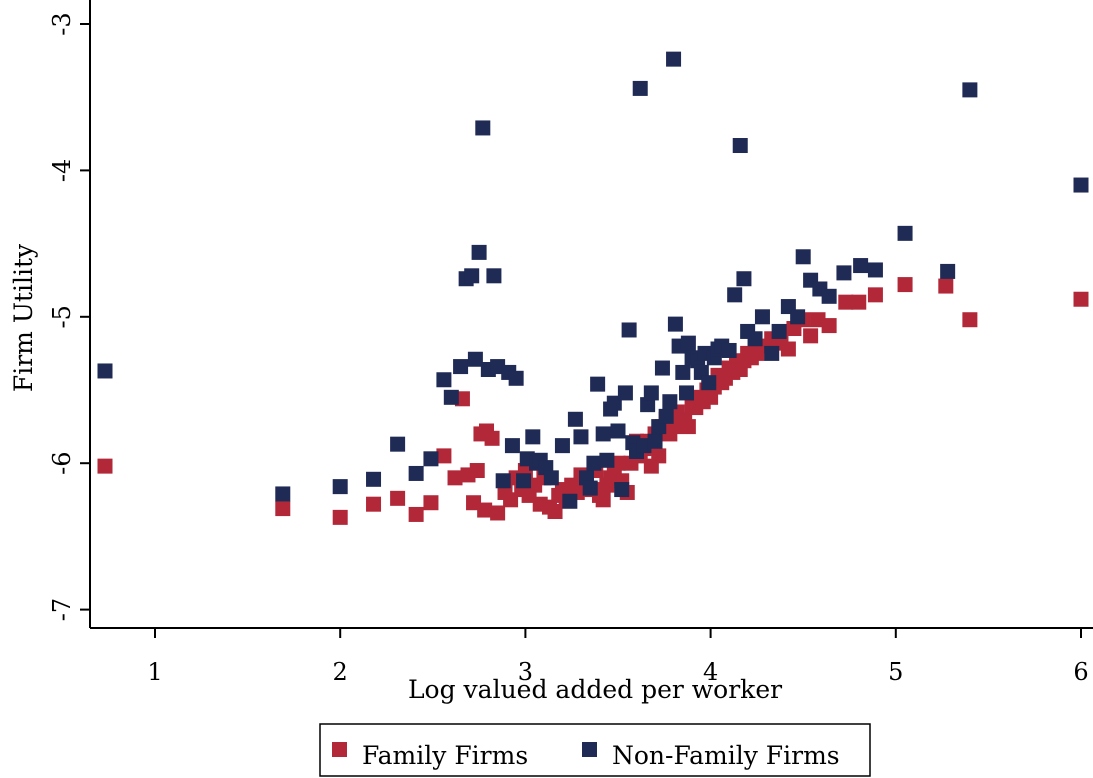 The height and width of the screenshot is (778, 1093). I want to click on x-tick-label: 2, so click(340, 672).